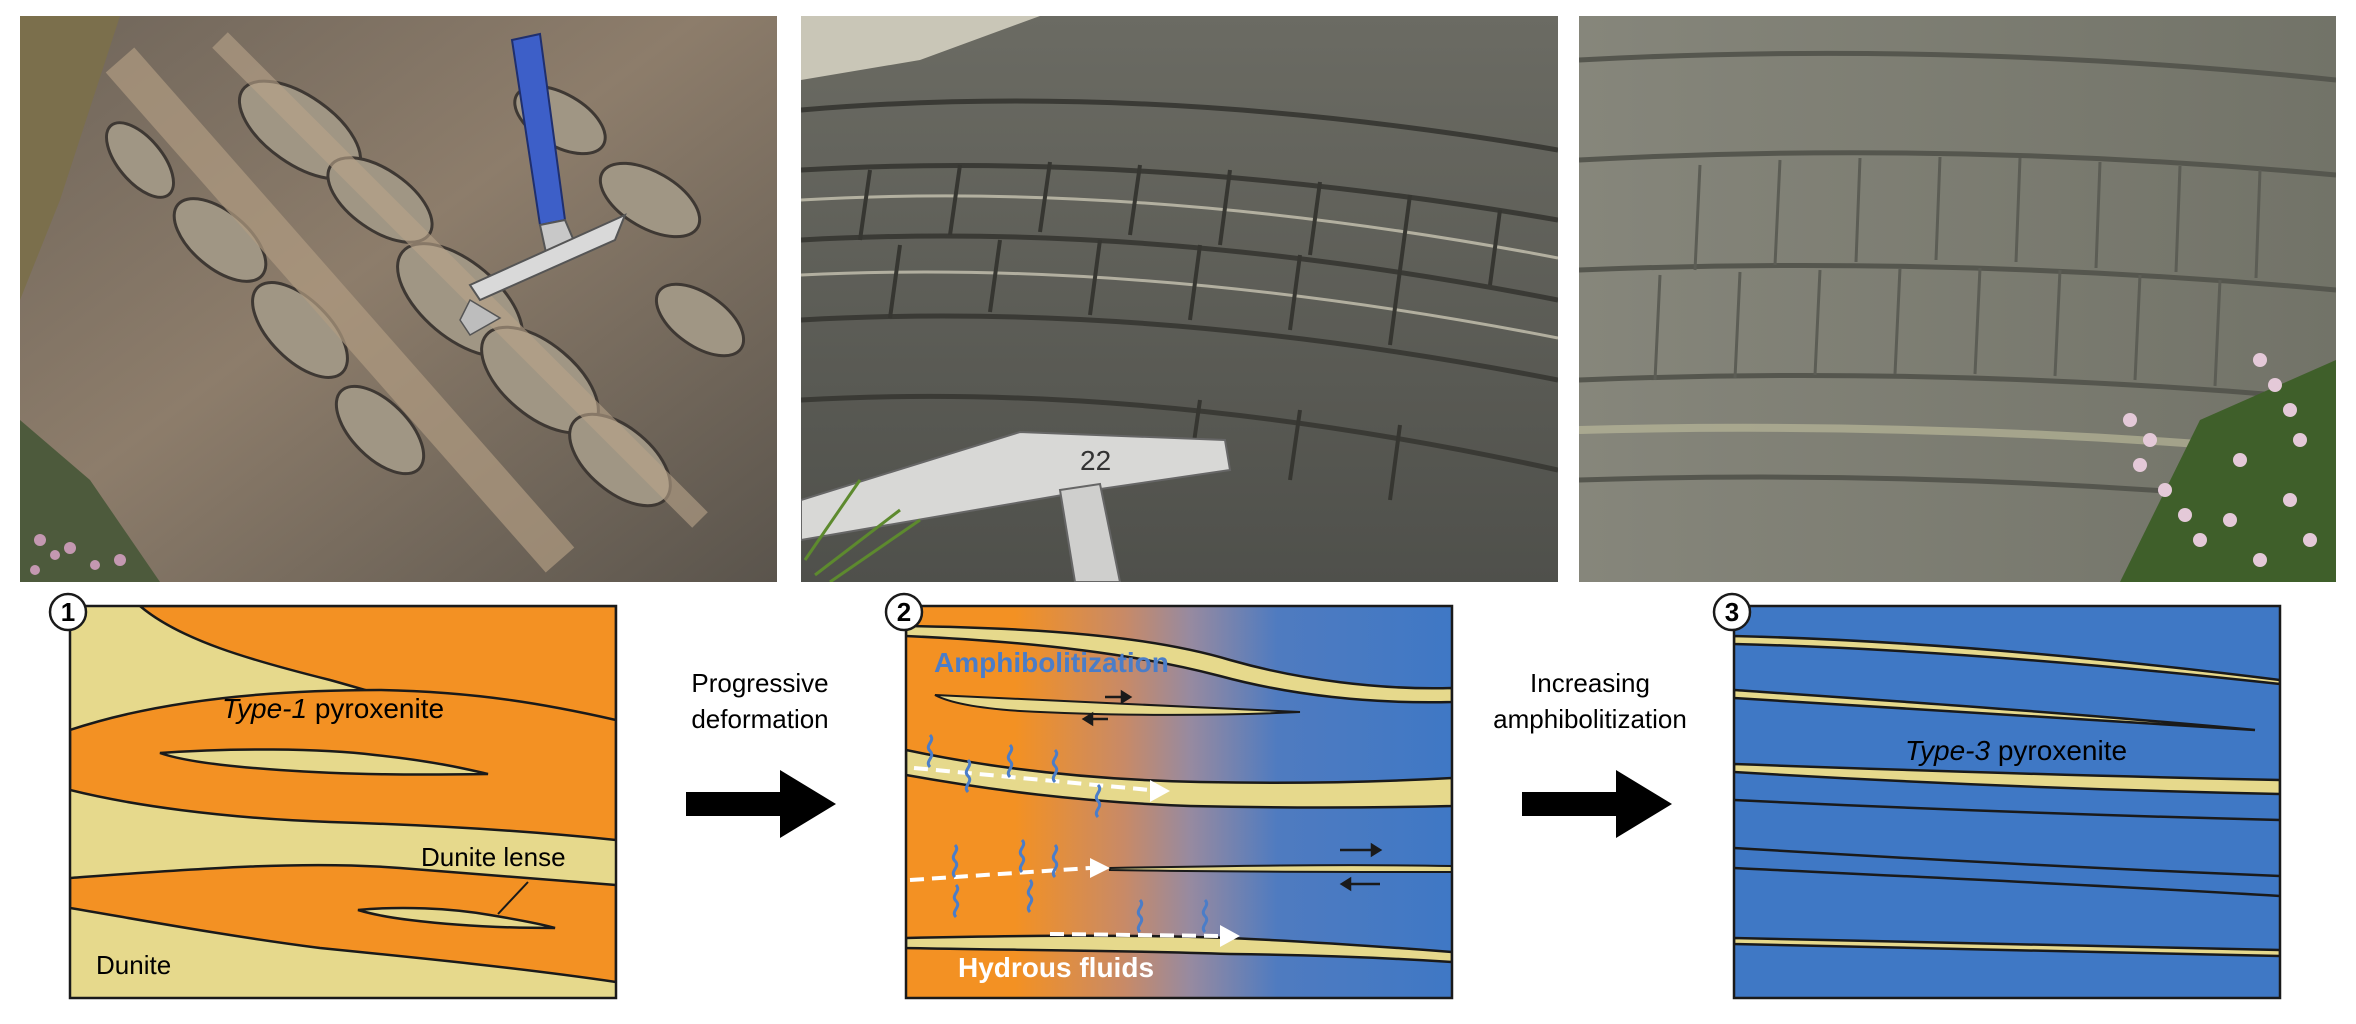  I want to click on dunite-lense-label: Dunite lense, so click(493, 857).